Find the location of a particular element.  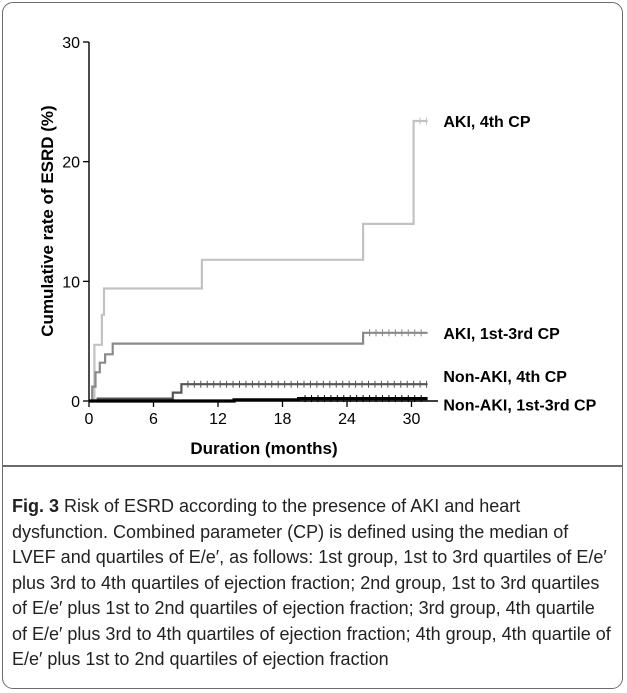

series-line-non-aki-1st-3rd-cp is located at coordinates (258, 400).